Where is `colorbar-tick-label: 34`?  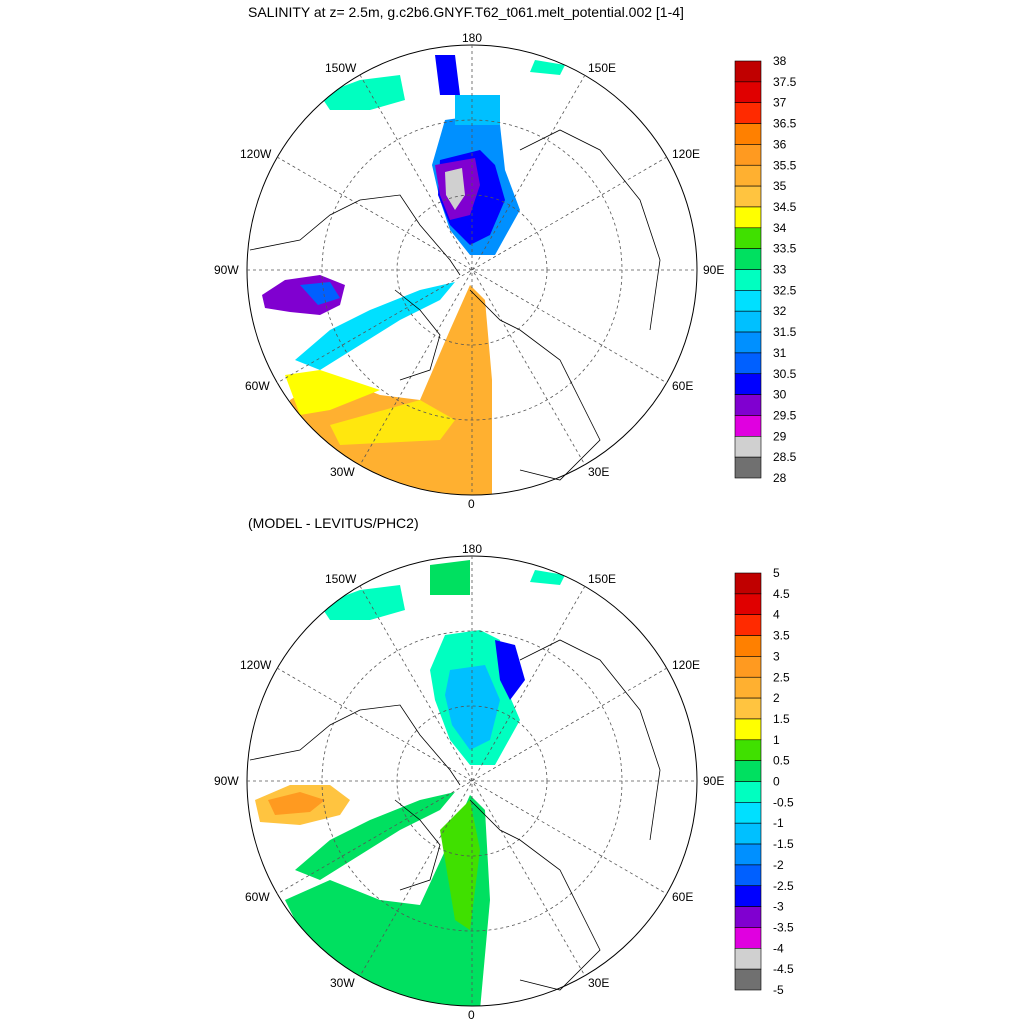
colorbar-tick-label: 34 is located at coordinates (780, 228).